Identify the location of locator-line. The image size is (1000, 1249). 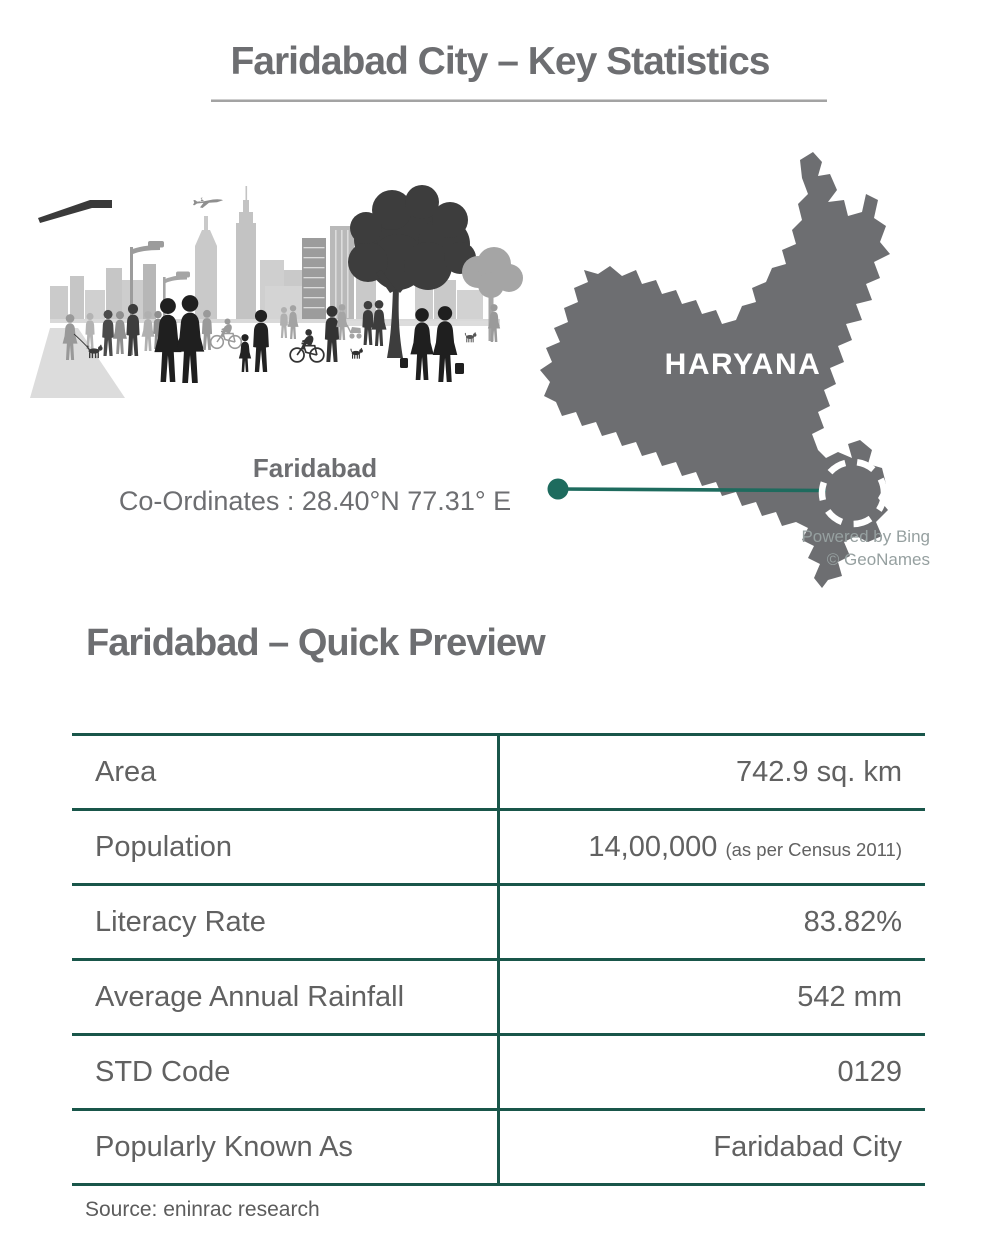
(692, 490).